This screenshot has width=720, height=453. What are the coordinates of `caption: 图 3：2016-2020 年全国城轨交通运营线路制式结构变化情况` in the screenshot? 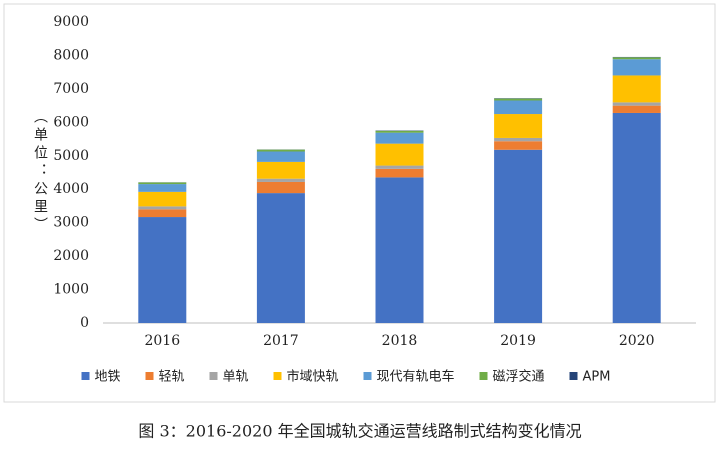 It's located at (359, 431).